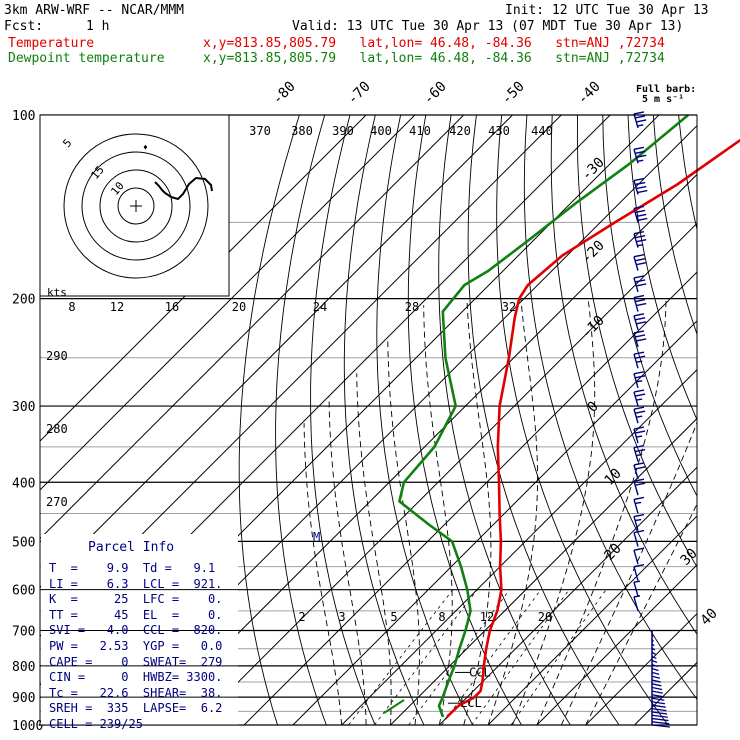 The width and height of the screenshot is (740, 740). What do you see at coordinates (136, 708) in the screenshot?
I see `parcel-info-row: SREH = 335 LAPSE= 6.2` at bounding box center [136, 708].